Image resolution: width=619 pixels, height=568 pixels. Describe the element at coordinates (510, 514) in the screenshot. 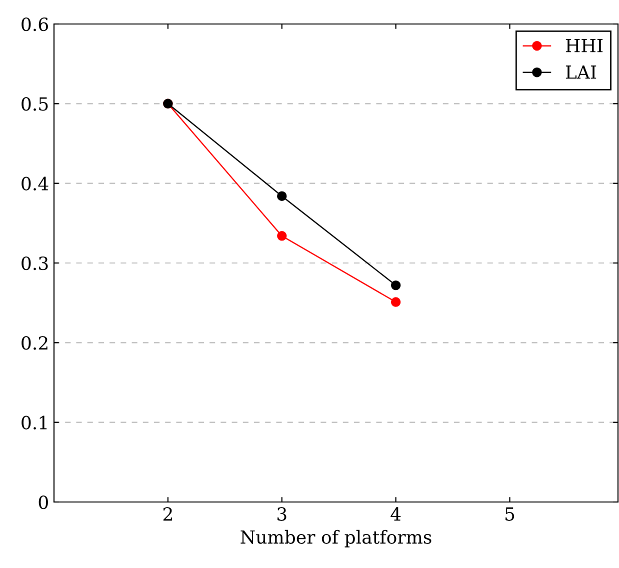

I see `x-tick-label: 5` at that location.